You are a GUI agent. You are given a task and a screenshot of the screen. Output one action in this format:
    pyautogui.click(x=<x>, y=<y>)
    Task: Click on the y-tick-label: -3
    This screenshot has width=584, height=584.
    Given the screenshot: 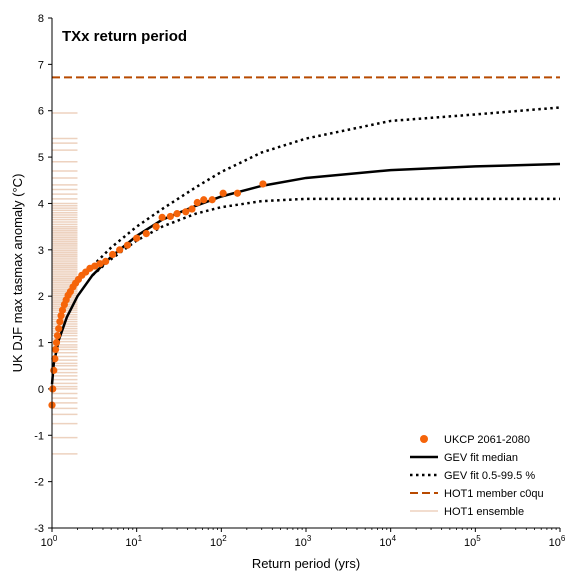 What is the action you would take?
    pyautogui.click(x=39, y=529)
    